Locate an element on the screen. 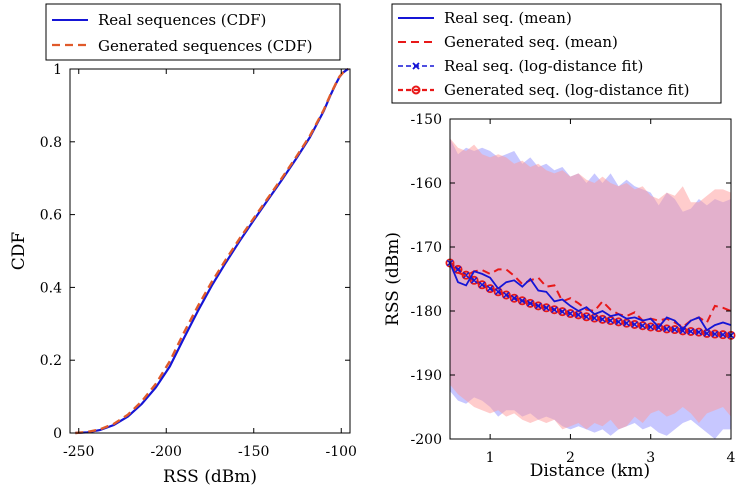 The height and width of the screenshot is (496, 747). legend-label-real-mean: Real seq. (mean) is located at coordinates (508, 18).